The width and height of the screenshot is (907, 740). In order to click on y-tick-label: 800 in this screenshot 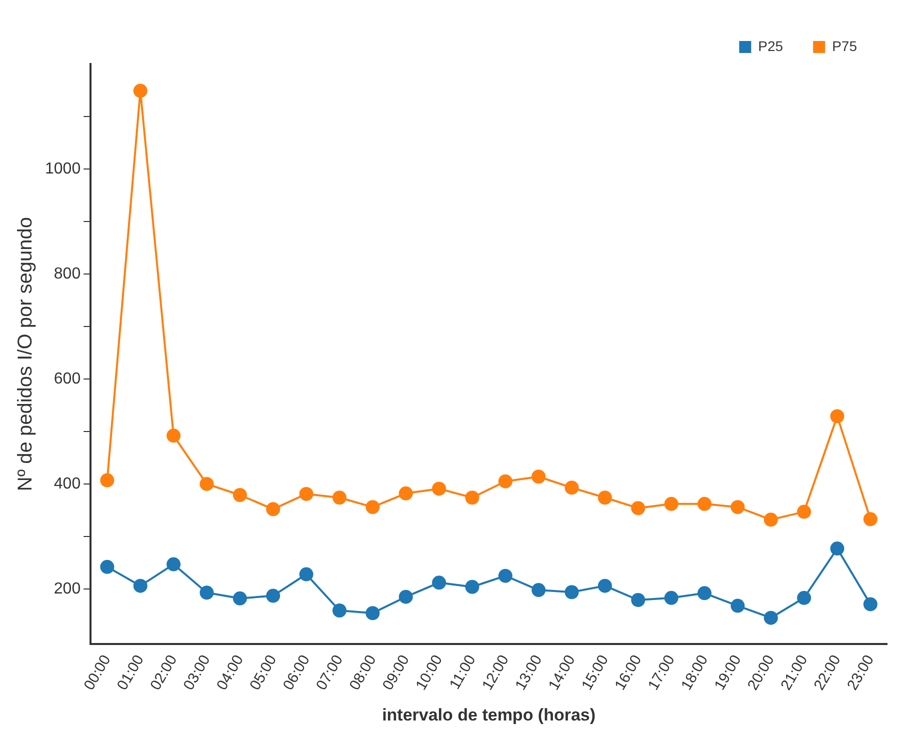, I will do `click(67, 273)`.